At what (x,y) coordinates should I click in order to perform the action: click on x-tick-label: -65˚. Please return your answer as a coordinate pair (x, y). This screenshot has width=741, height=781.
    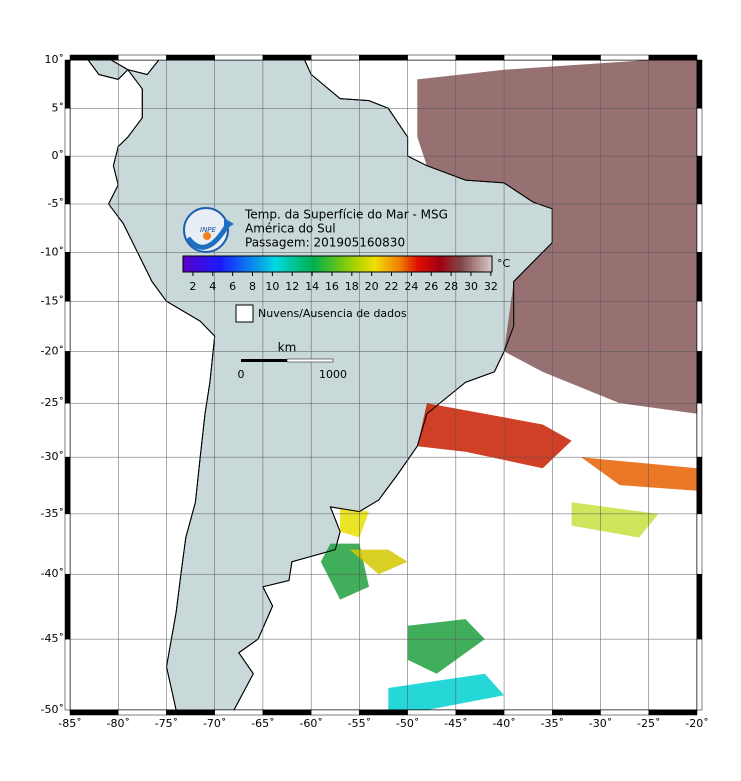
    Looking at the image, I should click on (262, 723).